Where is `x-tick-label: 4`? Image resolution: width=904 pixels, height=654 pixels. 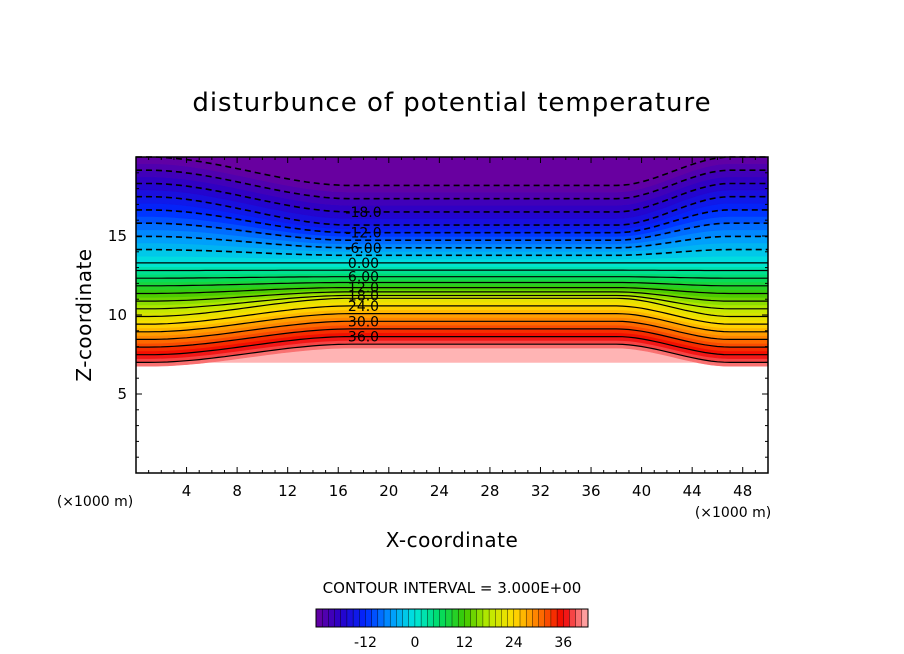
x-tick-label: 4 is located at coordinates (187, 491).